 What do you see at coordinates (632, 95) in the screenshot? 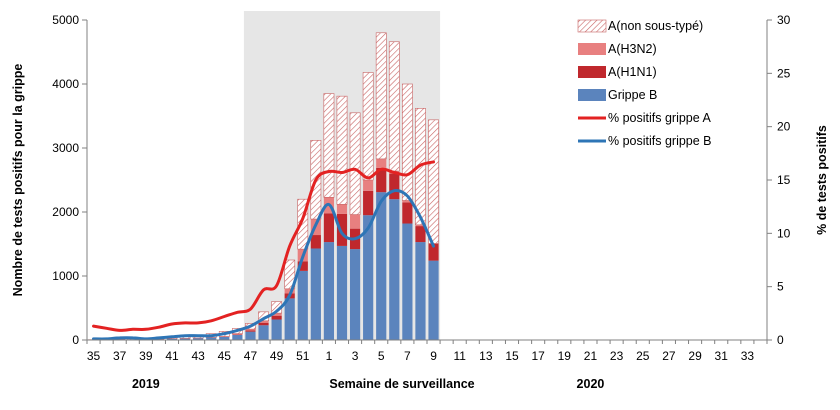
I see `legend-label-grippe-b: Grippe B` at bounding box center [632, 95].